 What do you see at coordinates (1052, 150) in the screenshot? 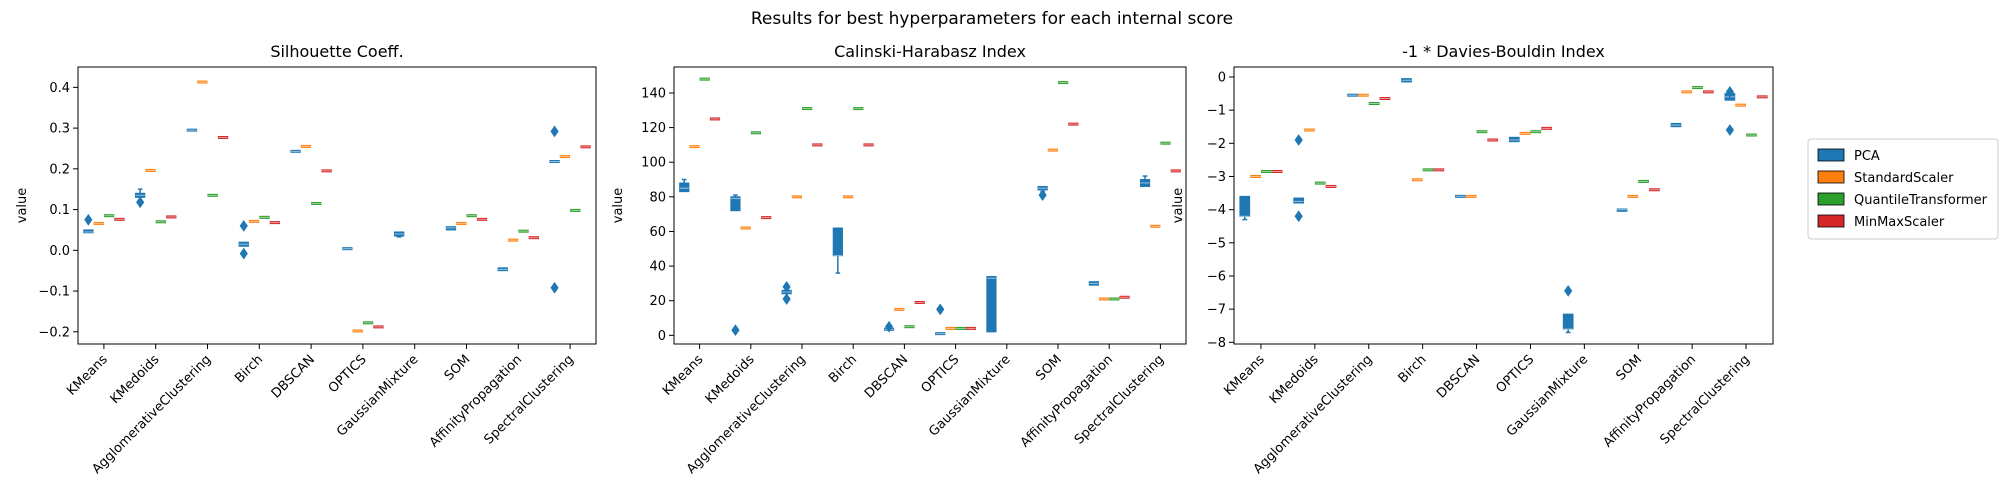
I see `box-StandardScaler-SOM` at bounding box center [1052, 150].